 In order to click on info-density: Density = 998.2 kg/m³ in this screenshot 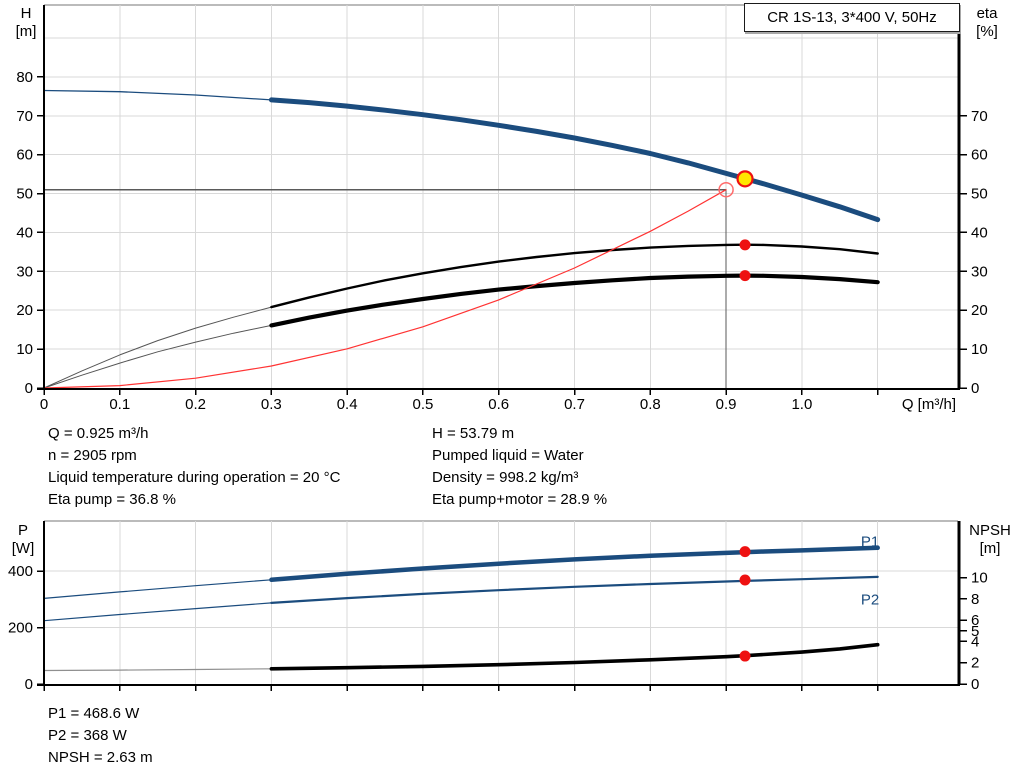, I will do `click(505, 477)`.